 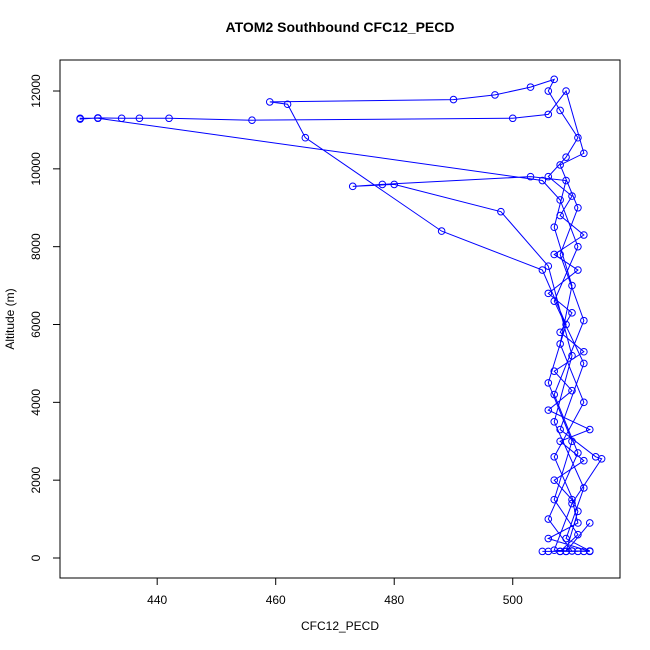 I want to click on y-tick-label: 12000, so click(x=36, y=91).